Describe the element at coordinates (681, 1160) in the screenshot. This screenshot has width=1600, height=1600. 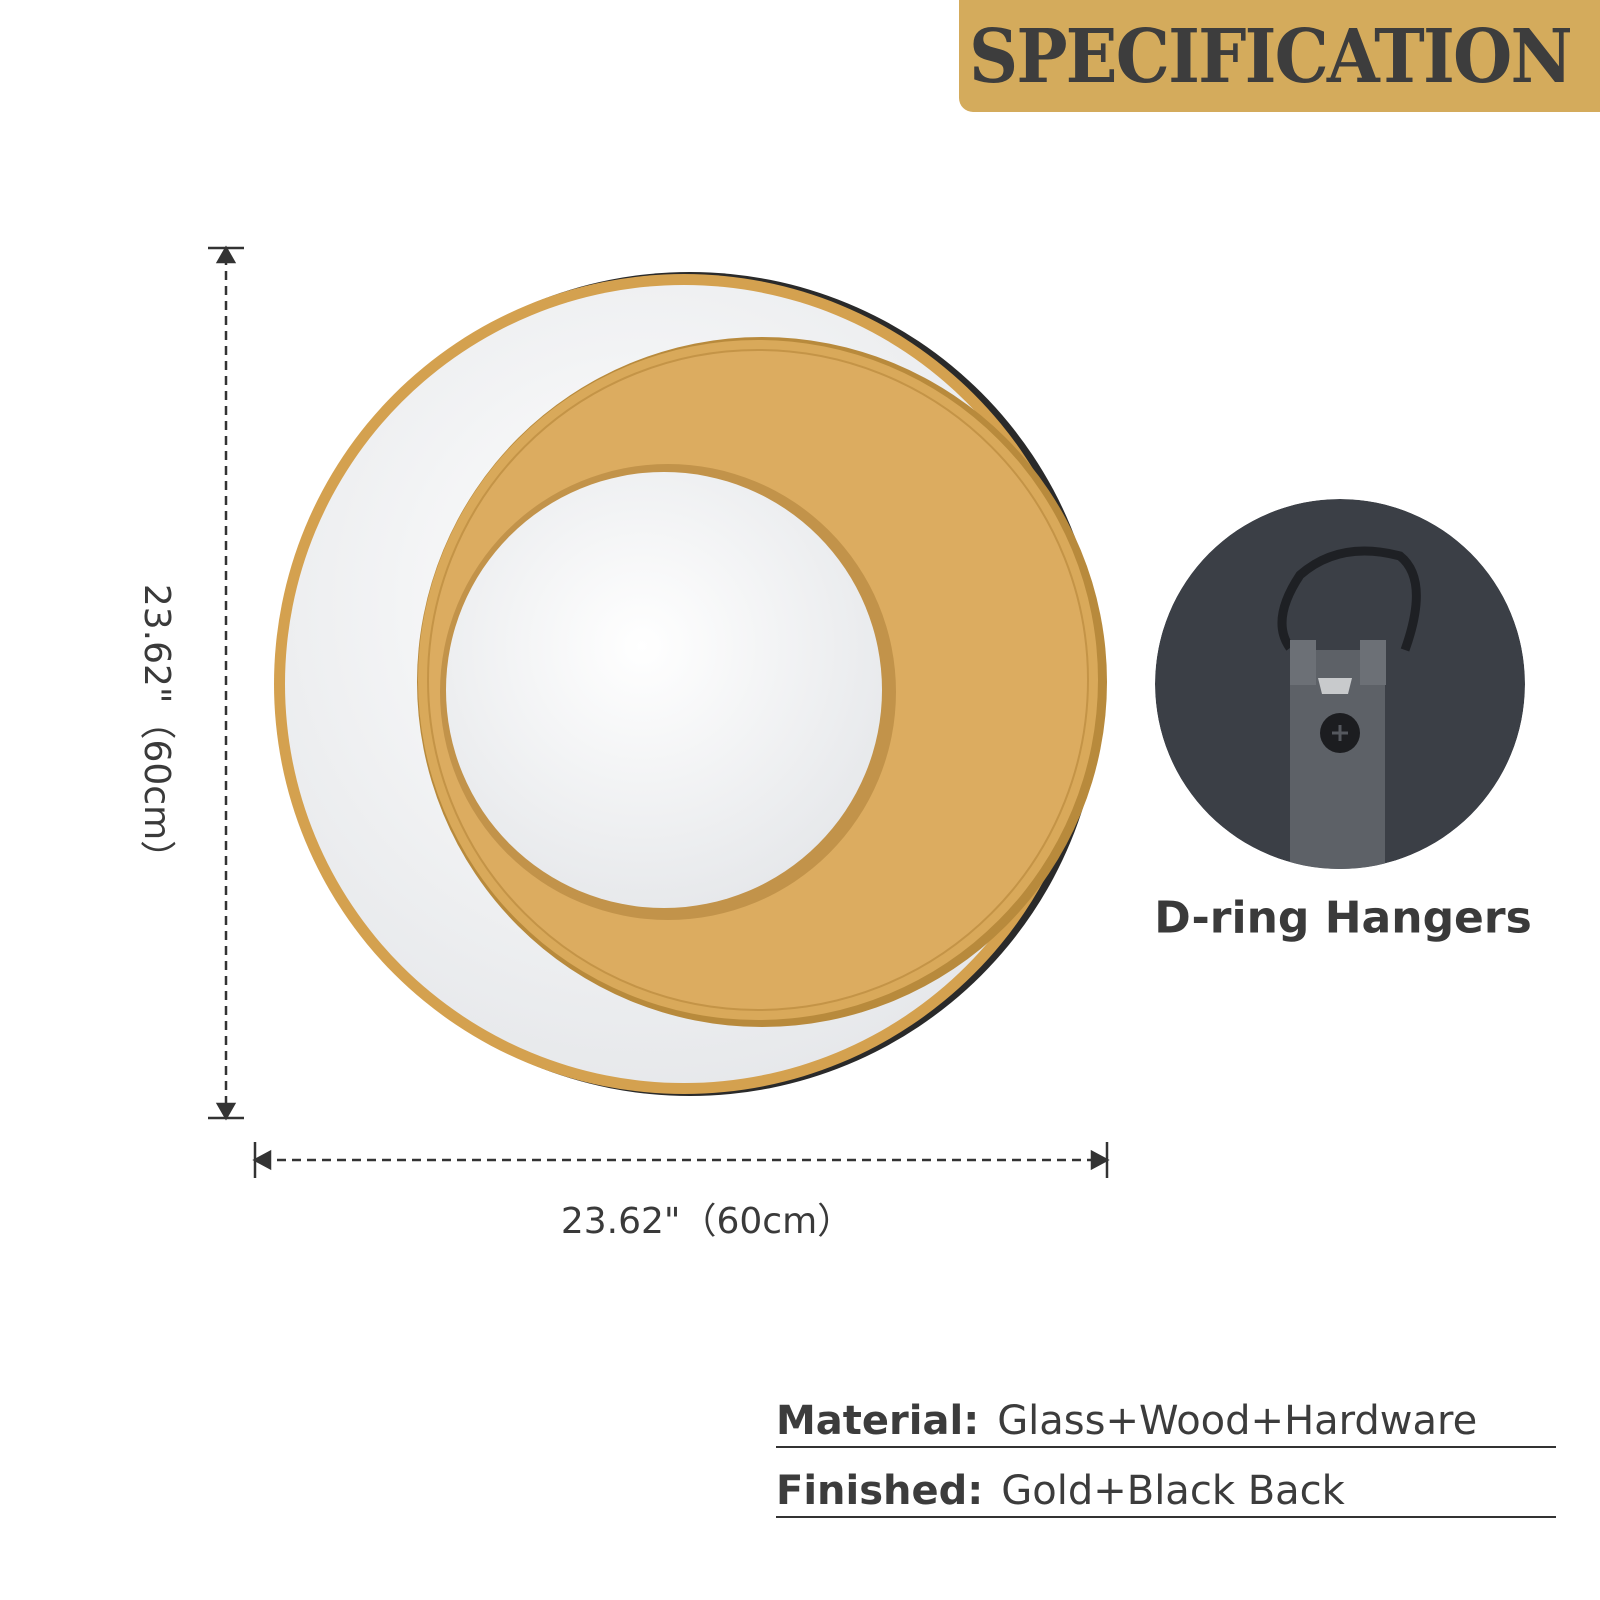
I see `width-dimension-line` at that location.